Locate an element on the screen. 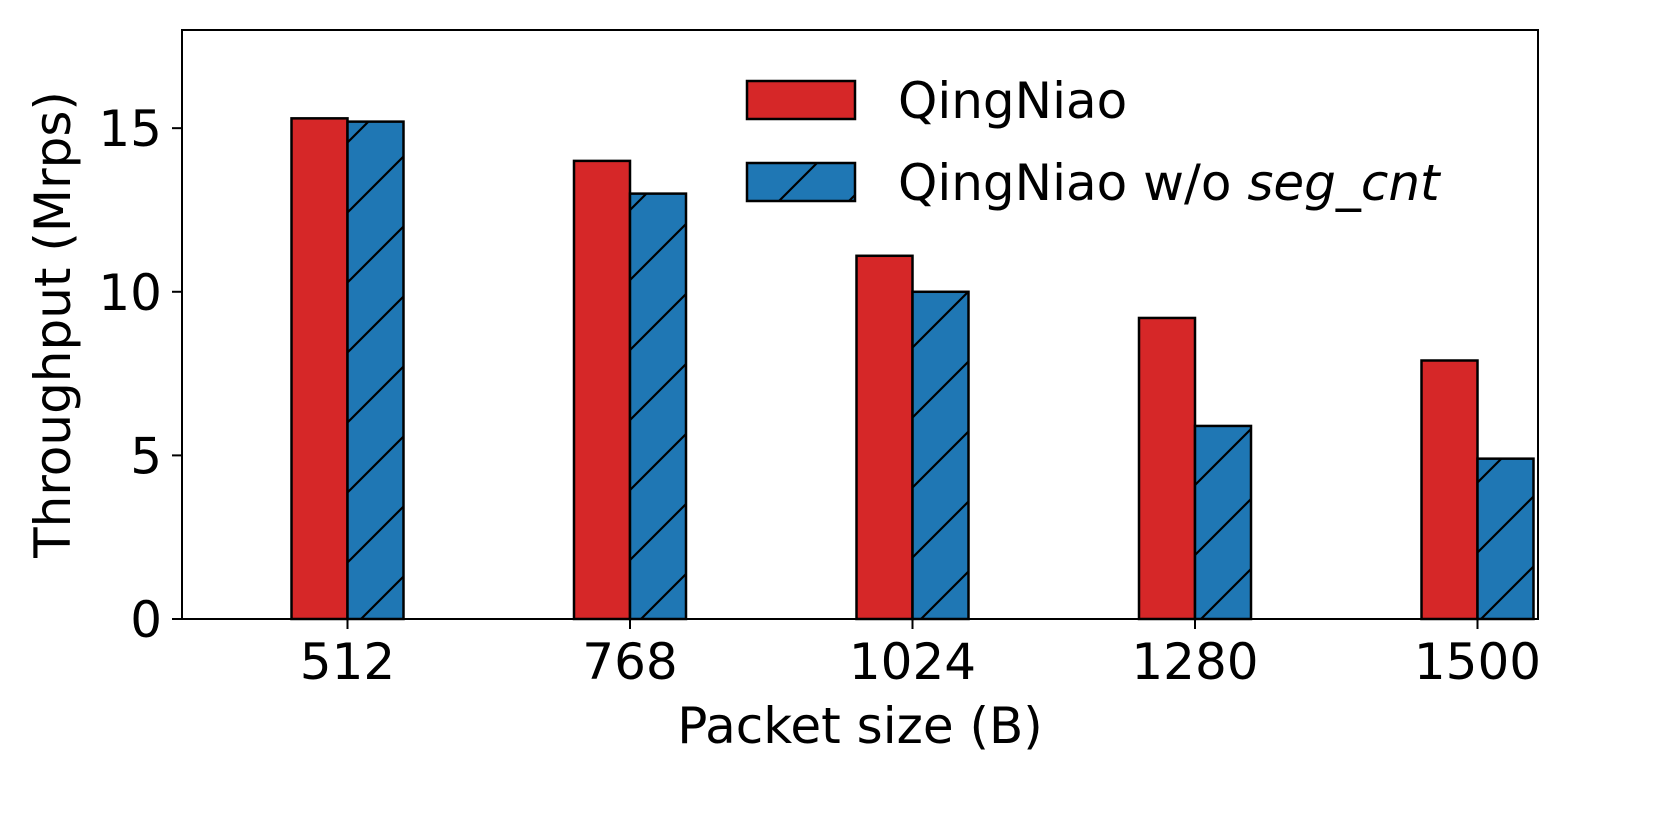 This screenshot has height=830, width=1661. x-tick-label: 1024 is located at coordinates (912, 662).